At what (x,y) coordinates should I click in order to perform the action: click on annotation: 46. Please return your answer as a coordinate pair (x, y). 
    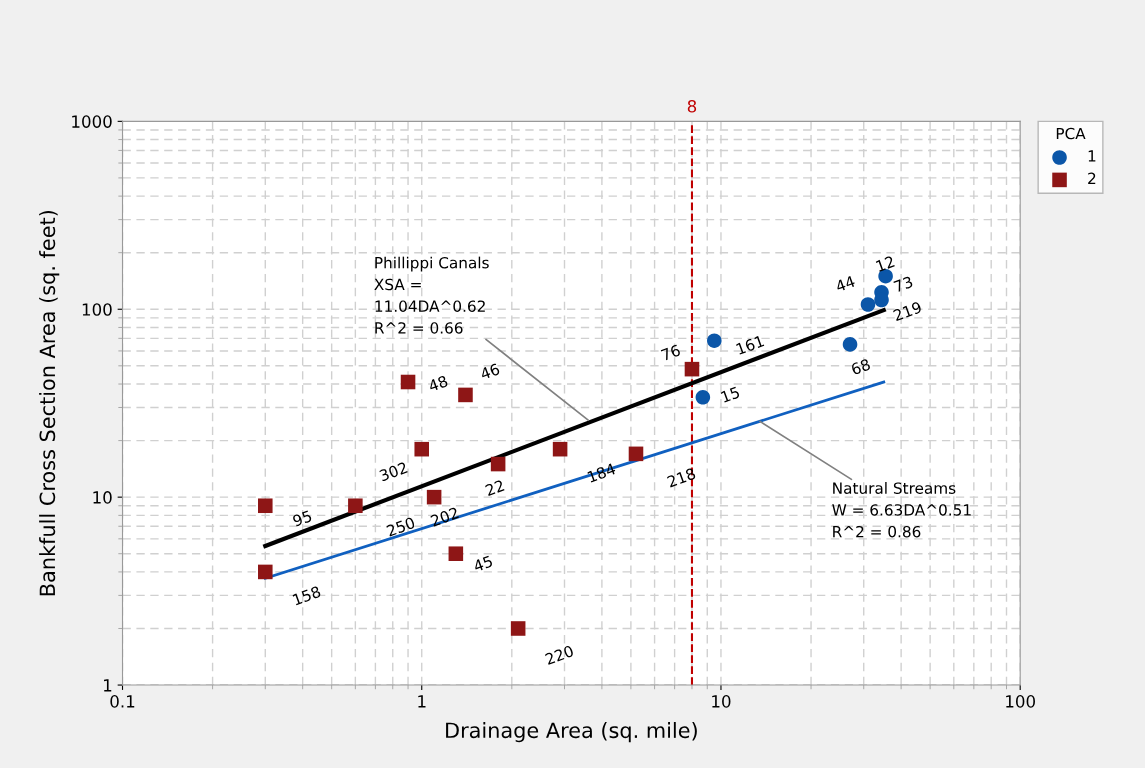
    Looking at the image, I should click on (490, 371).